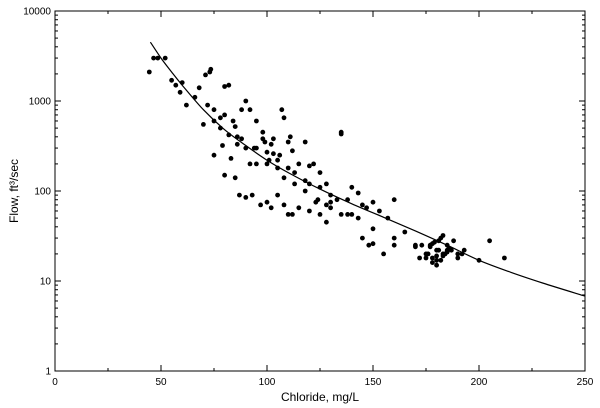 This screenshot has height=408, width=600. Describe the element at coordinates (320, 397) in the screenshot. I see `x-axis-label: Chloride, mg/L` at that location.